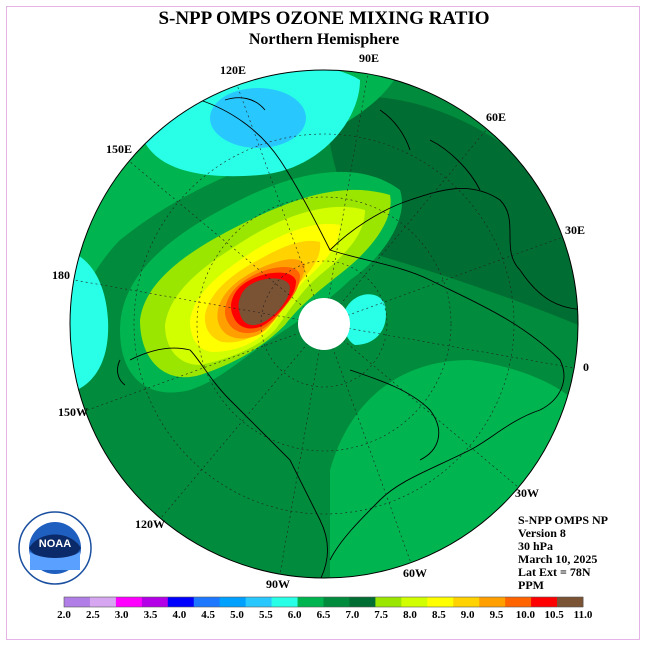 This screenshot has width=648, height=648. What do you see at coordinates (364, 319) in the screenshot?
I see `contour-cyan-pole` at bounding box center [364, 319].